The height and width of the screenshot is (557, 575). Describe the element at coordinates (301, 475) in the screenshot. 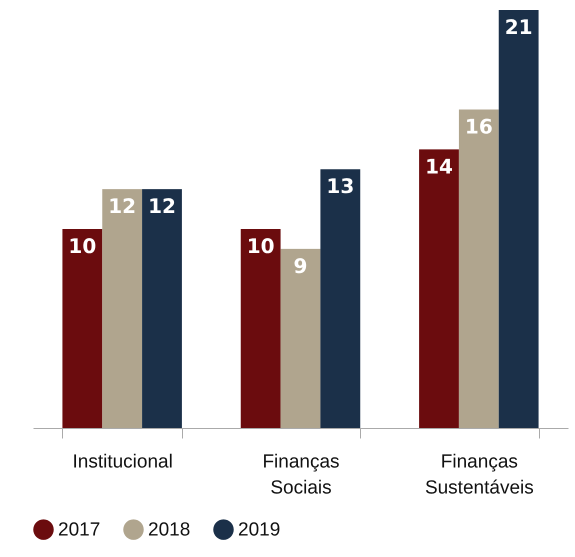

I see `x-tick-label: Finanças Sociais` at that location.